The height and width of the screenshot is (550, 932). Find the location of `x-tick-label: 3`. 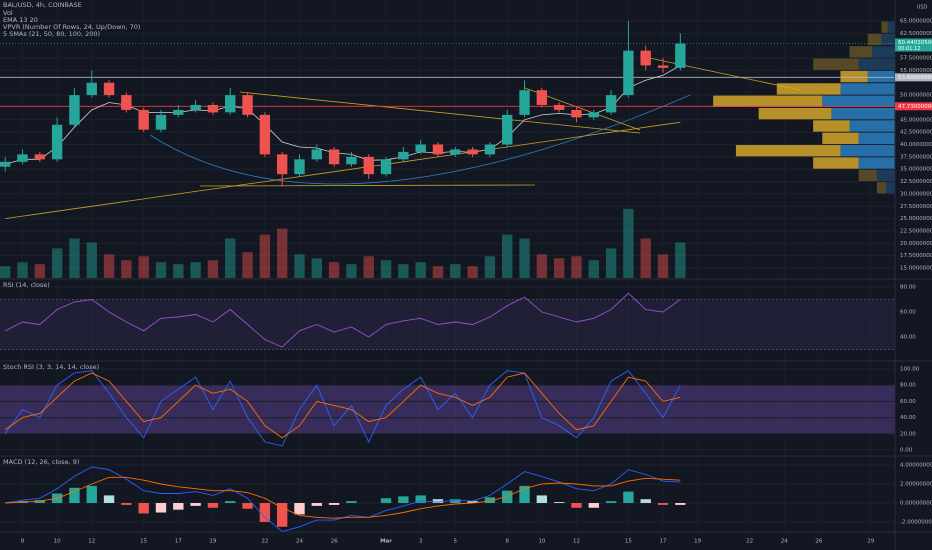

x-tick-label: 3 is located at coordinates (421, 542).